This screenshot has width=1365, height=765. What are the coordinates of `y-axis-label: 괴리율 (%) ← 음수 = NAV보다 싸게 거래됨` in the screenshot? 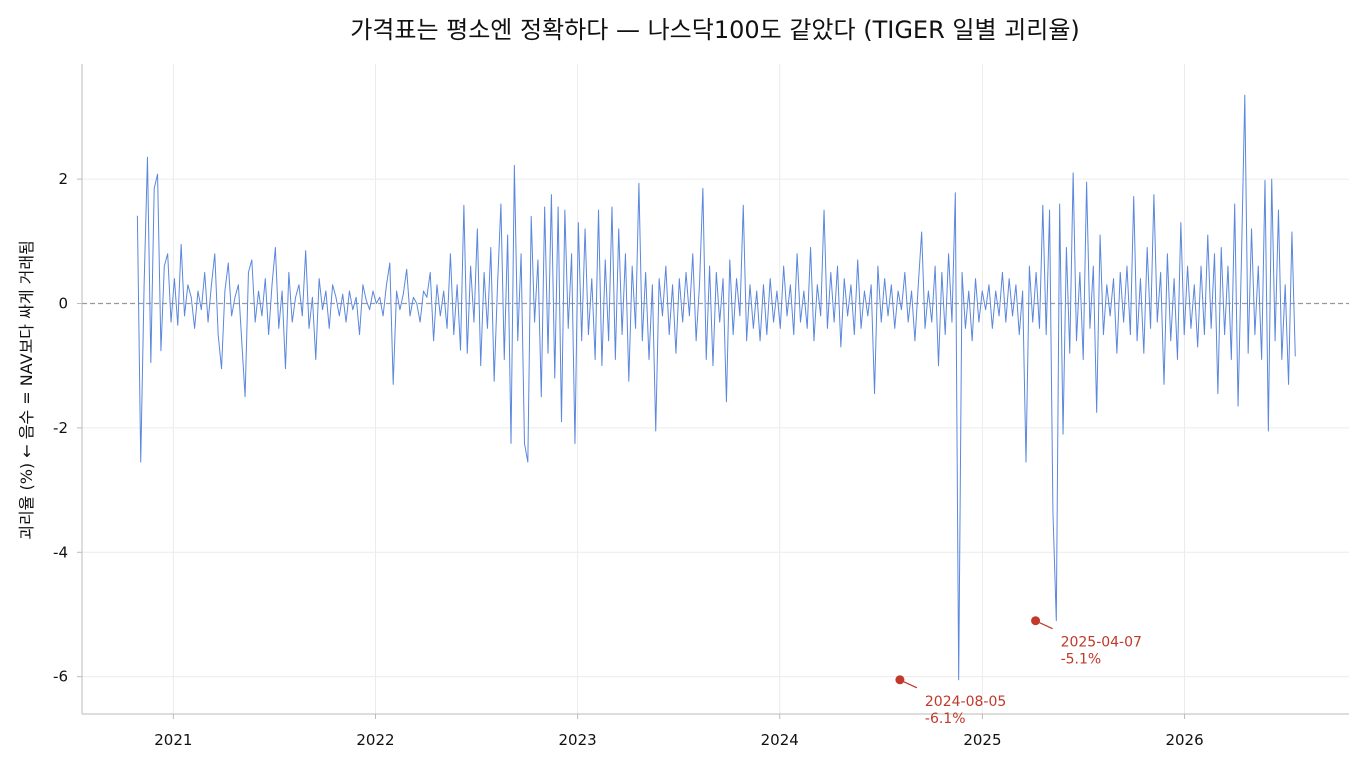 It's located at (26, 390).